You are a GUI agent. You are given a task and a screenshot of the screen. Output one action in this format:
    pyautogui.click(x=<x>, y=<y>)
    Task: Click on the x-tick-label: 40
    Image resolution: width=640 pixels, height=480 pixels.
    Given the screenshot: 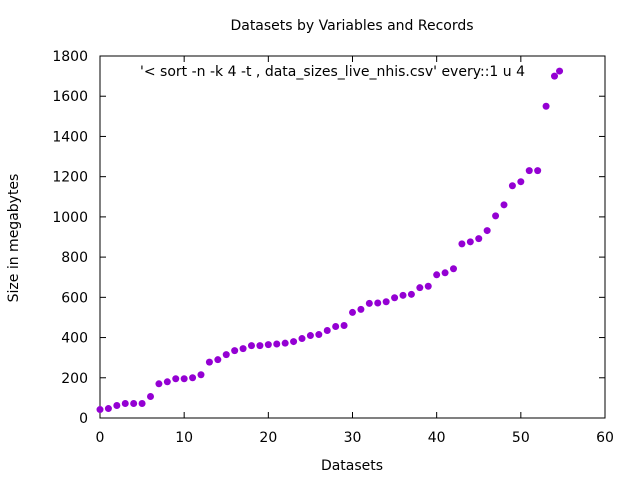 What is the action you would take?
    pyautogui.click(x=437, y=438)
    